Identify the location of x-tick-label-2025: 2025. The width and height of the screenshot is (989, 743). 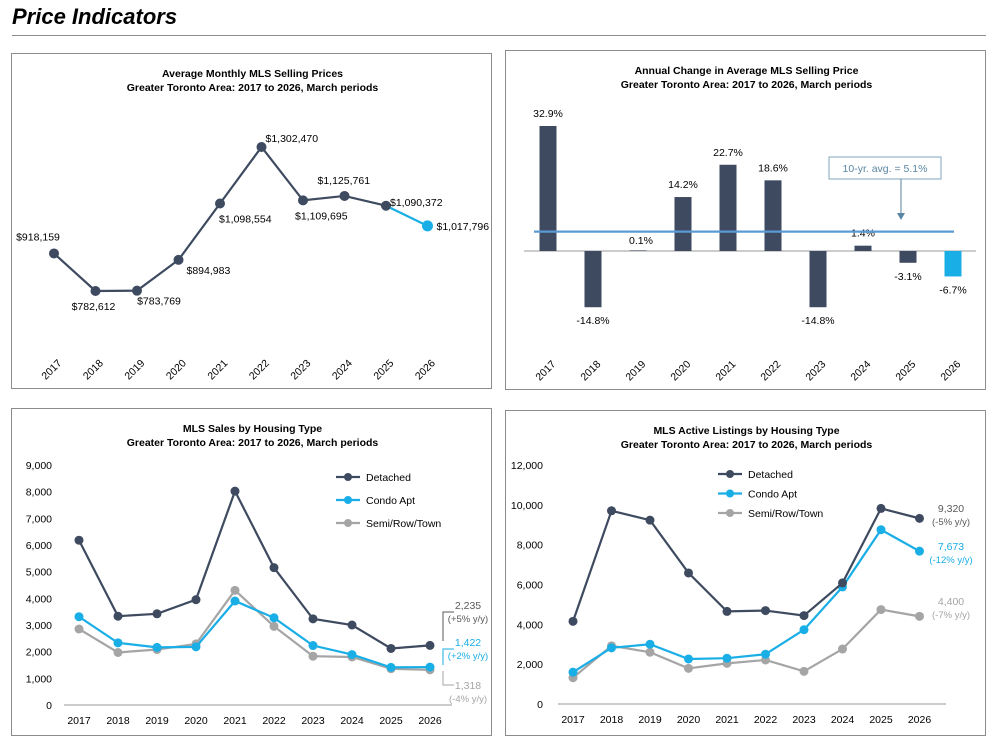
(881, 720).